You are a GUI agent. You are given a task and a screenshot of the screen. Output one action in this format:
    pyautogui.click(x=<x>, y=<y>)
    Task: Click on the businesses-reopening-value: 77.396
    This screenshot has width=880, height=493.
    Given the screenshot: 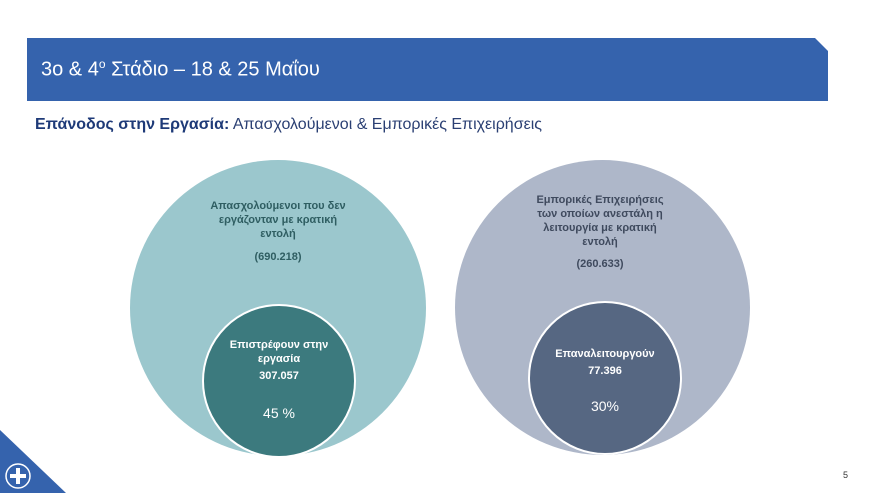 What is the action you would take?
    pyautogui.click(x=605, y=371)
    